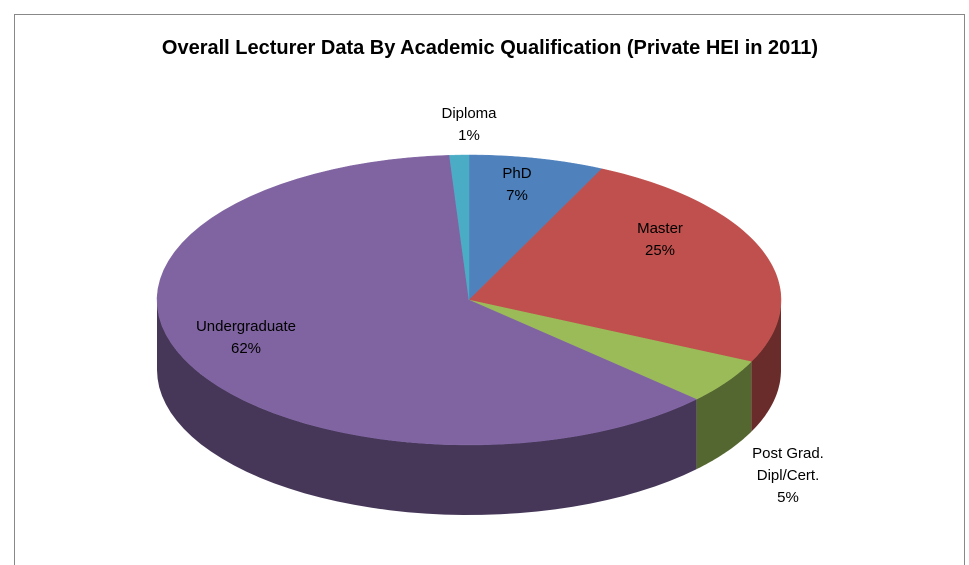  What do you see at coordinates (469, 135) in the screenshot?
I see `slice-value: 1%` at bounding box center [469, 135].